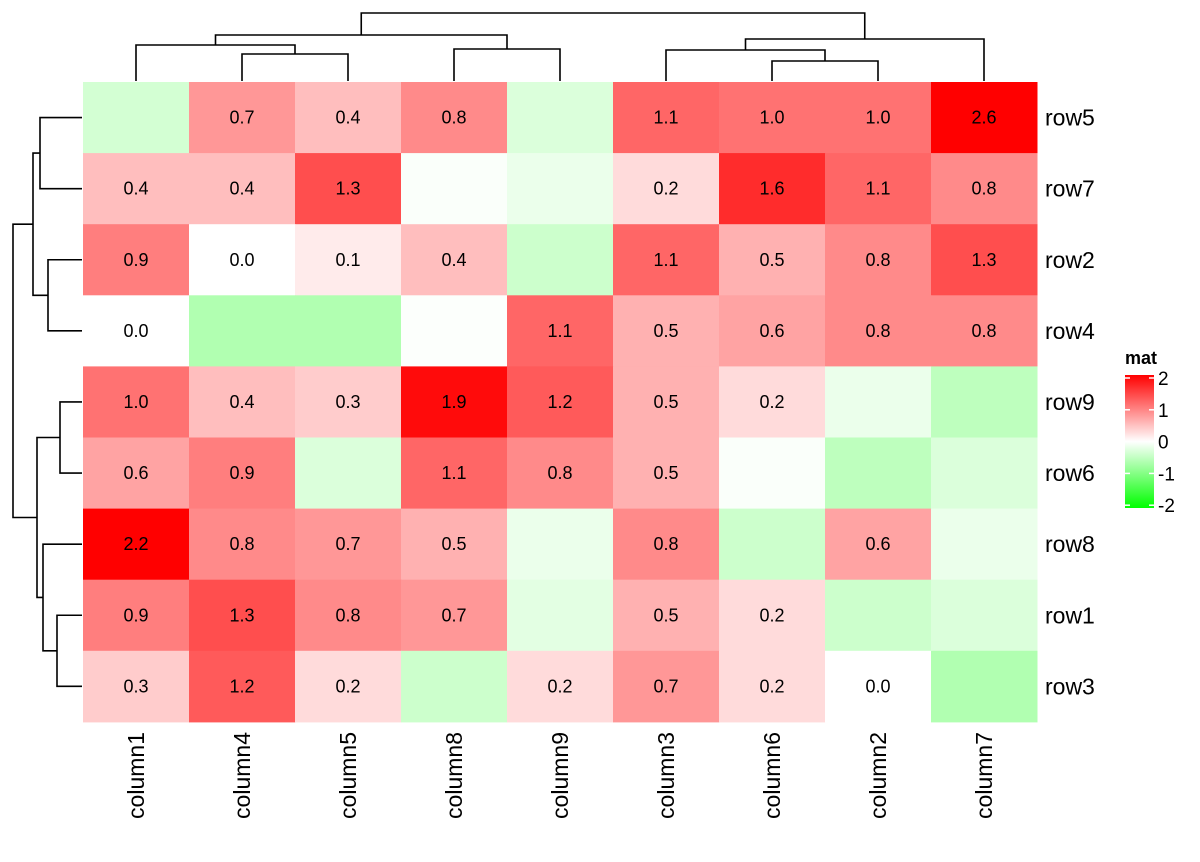  Describe the element at coordinates (136, 775) in the screenshot. I see `column-label: column1` at that location.